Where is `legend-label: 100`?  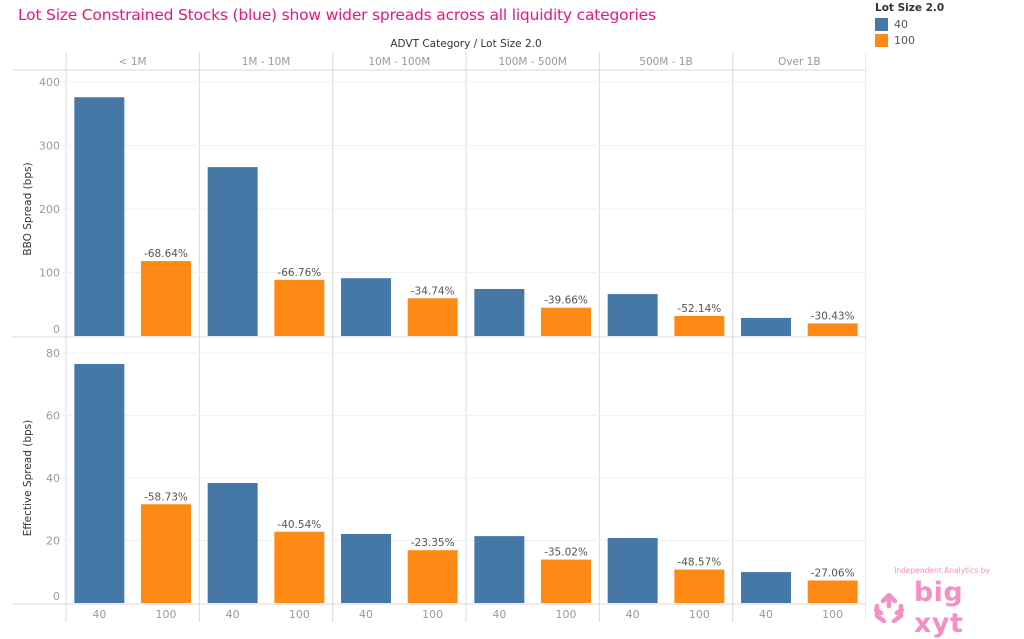
legend-label: 100 is located at coordinates (904, 40).